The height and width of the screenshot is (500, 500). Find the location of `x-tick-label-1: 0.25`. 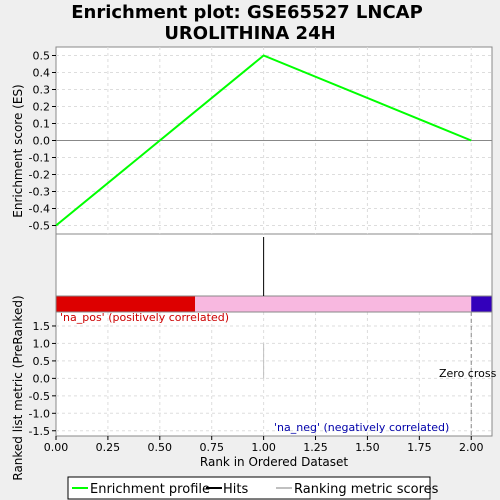

x-tick-label-1: 0.25 is located at coordinates (108, 447).